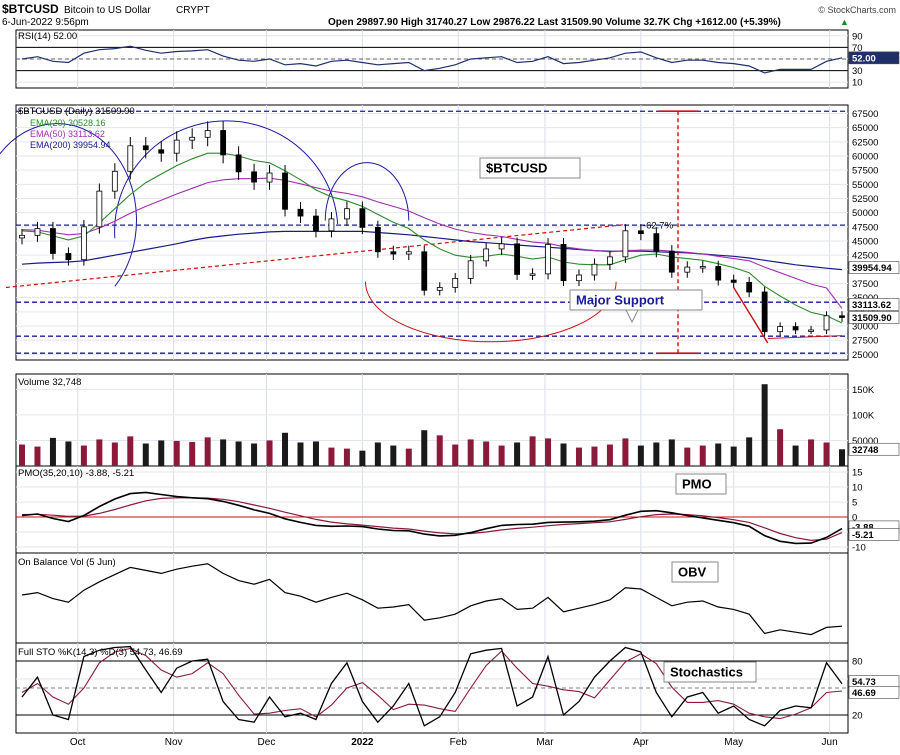 Image resolution: width=900 pixels, height=755 pixels. What do you see at coordinates (865, 256) in the screenshot?
I see `y-tick-price-10: 42500` at bounding box center [865, 256].